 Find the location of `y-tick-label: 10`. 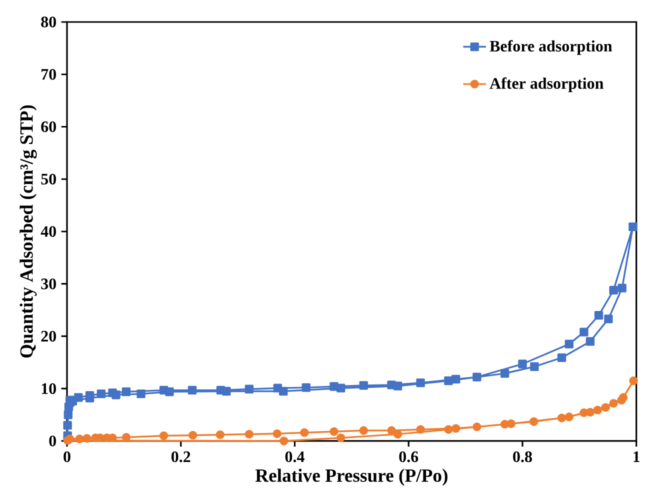

y-tick-label: 10 is located at coordinates (49, 388).